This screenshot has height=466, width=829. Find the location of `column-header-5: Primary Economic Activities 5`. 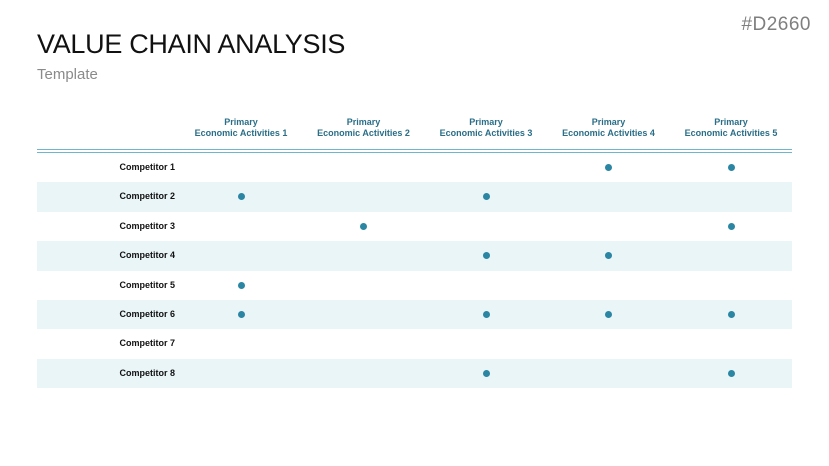

column-header-5: Primary Economic Activities 5 is located at coordinates (731, 128).